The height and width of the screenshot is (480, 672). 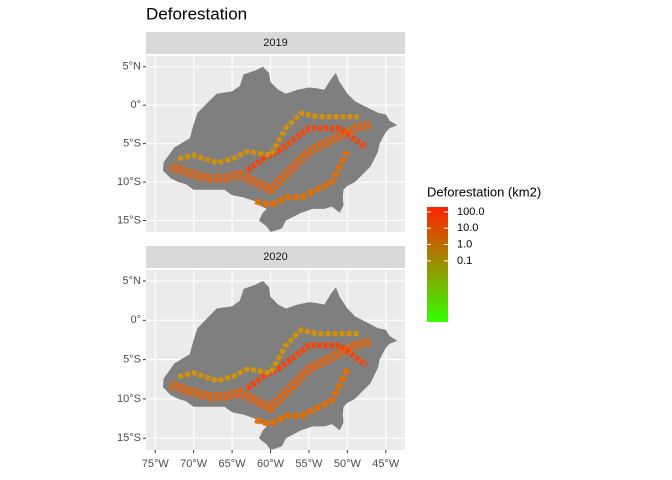 What do you see at coordinates (233, 464) in the screenshot?
I see `x-tick-label: 65°W` at bounding box center [233, 464].